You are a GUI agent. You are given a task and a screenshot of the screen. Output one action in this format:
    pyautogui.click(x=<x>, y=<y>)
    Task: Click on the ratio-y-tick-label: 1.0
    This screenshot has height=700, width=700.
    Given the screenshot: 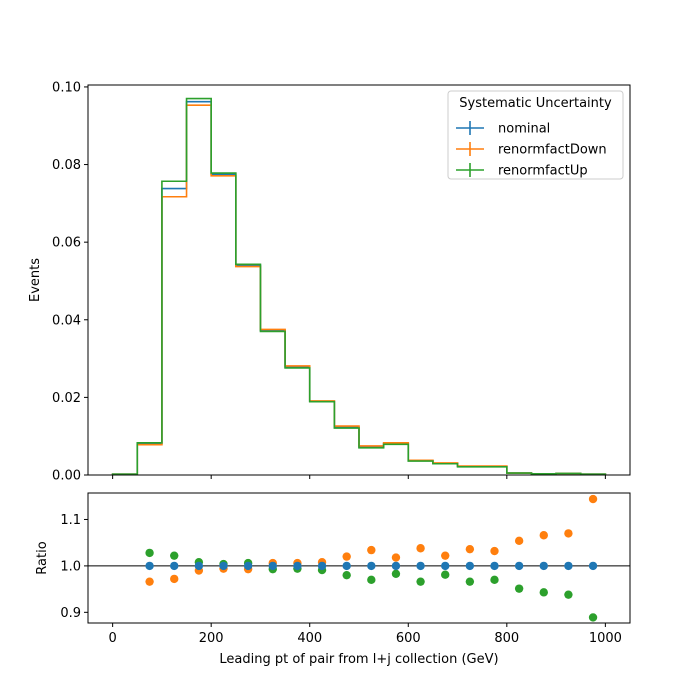 What is the action you would take?
    pyautogui.click(x=70, y=566)
    